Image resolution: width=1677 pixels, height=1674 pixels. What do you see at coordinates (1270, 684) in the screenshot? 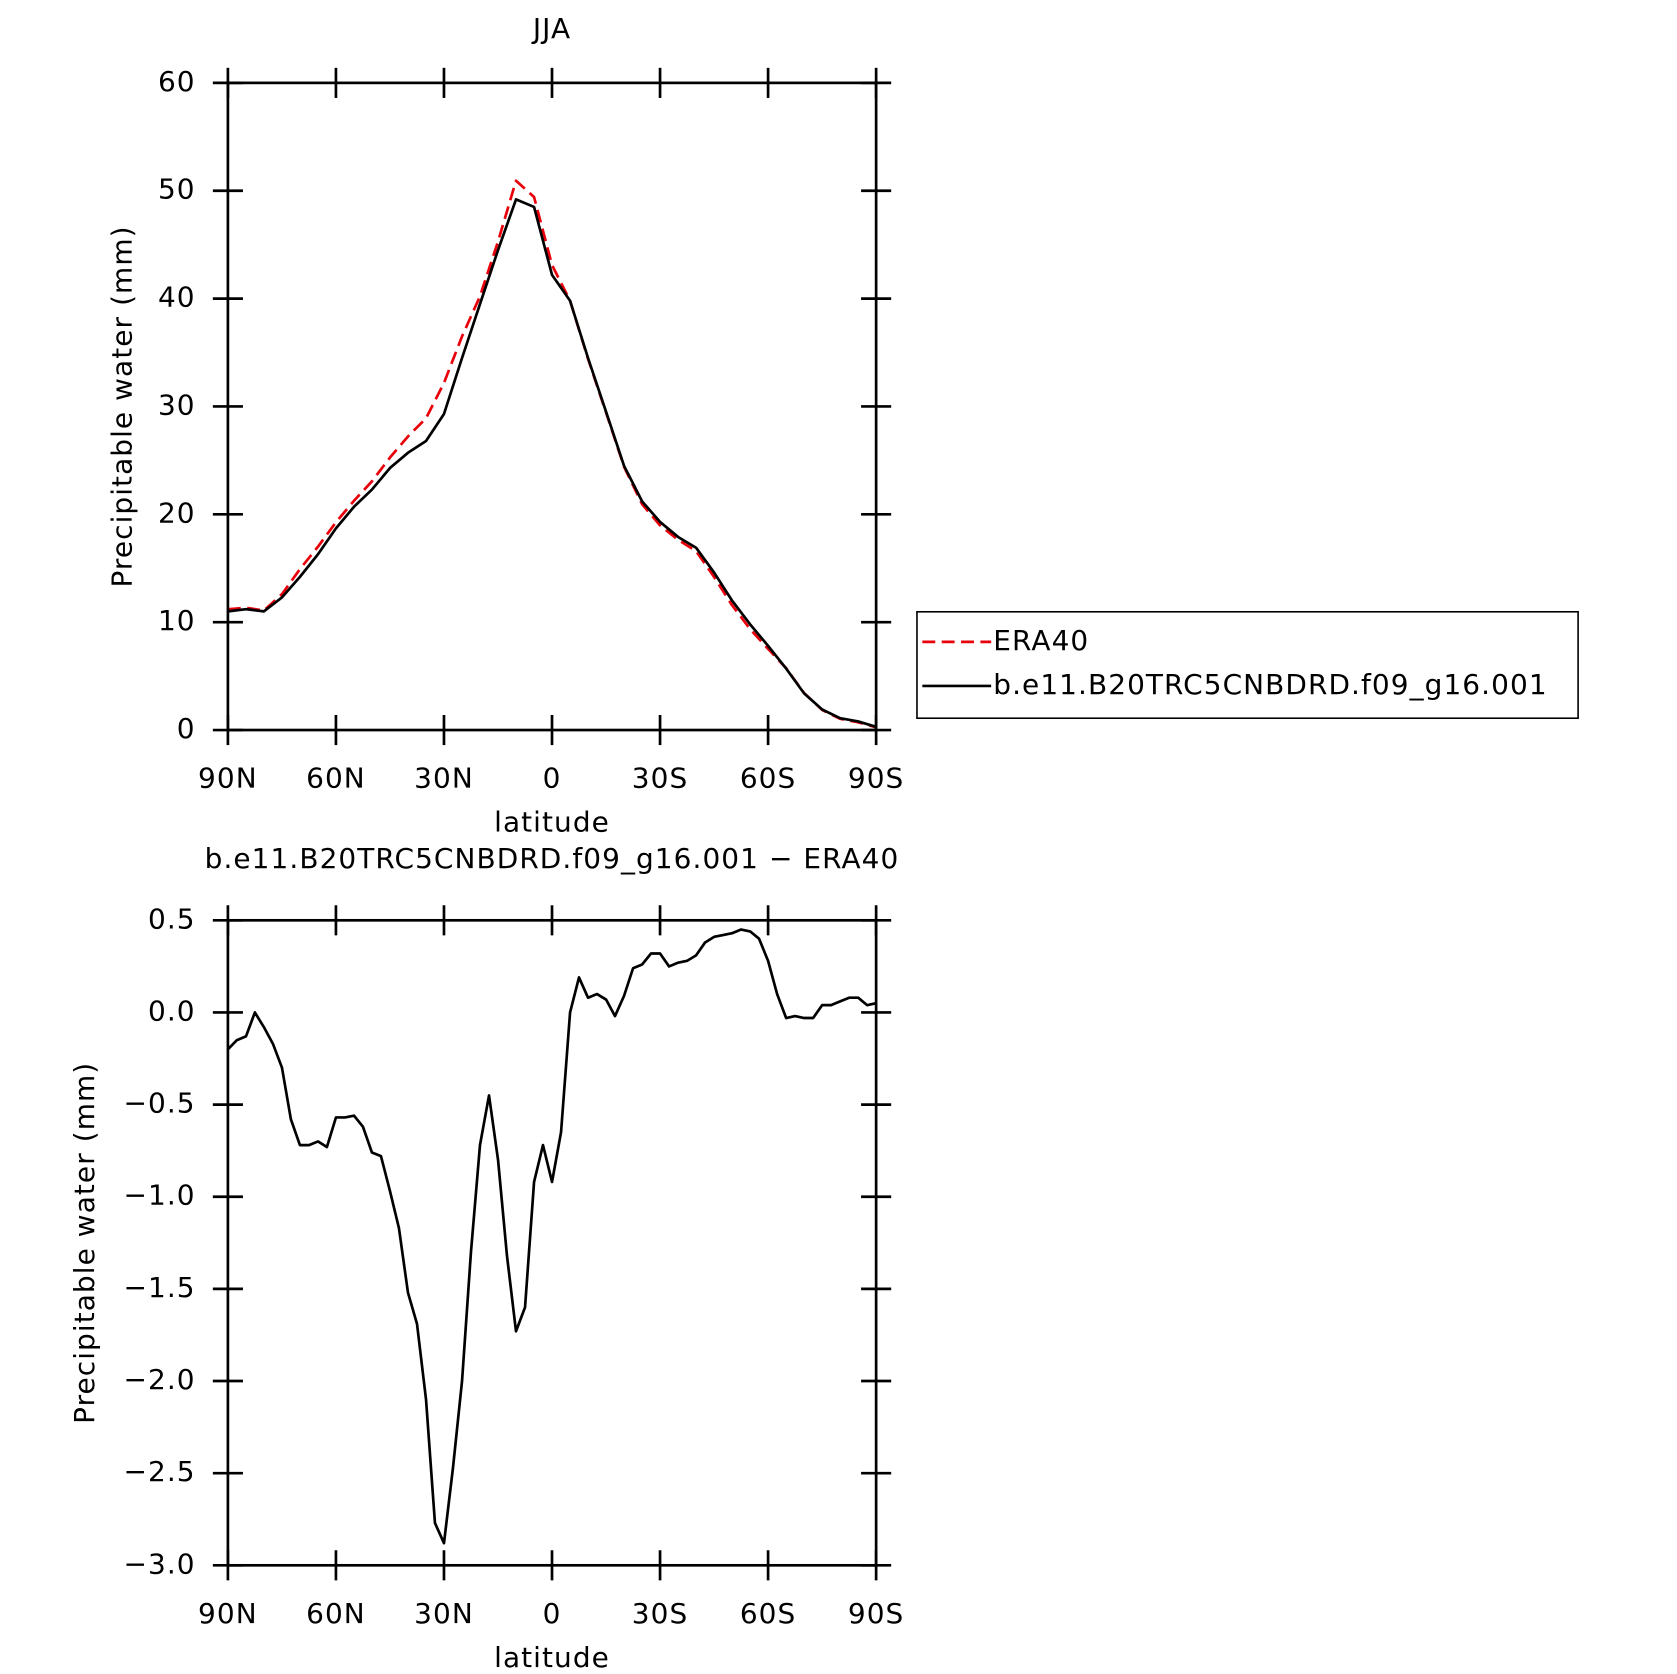
I see `legend-label: b.e11.B20TRC5CNBDRD.f09_g16.001` at bounding box center [1270, 684].